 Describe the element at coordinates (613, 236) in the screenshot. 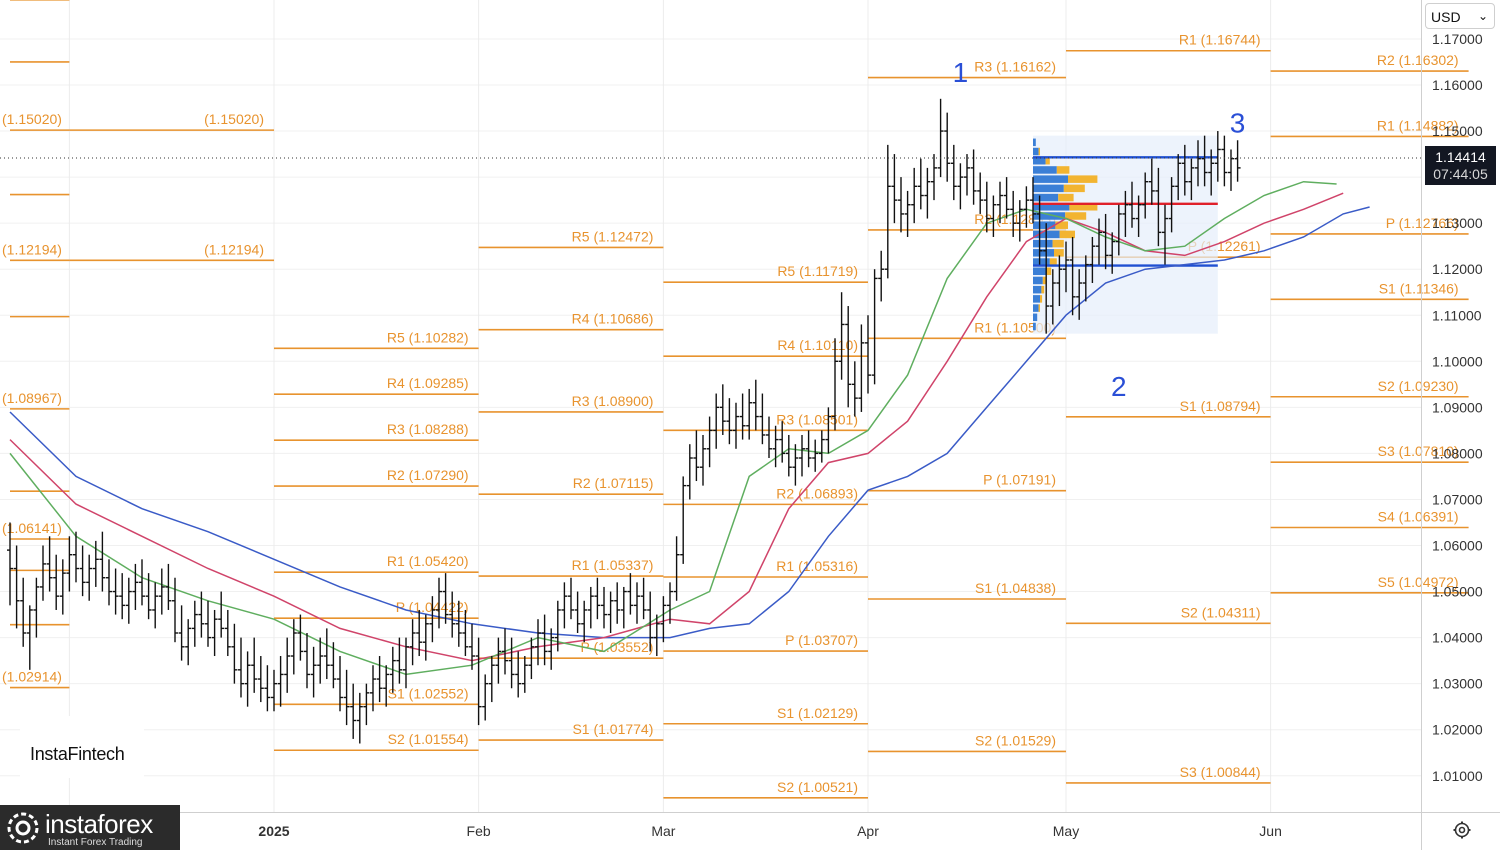

I see `pivot-label: R5 (1.12472)` at that location.